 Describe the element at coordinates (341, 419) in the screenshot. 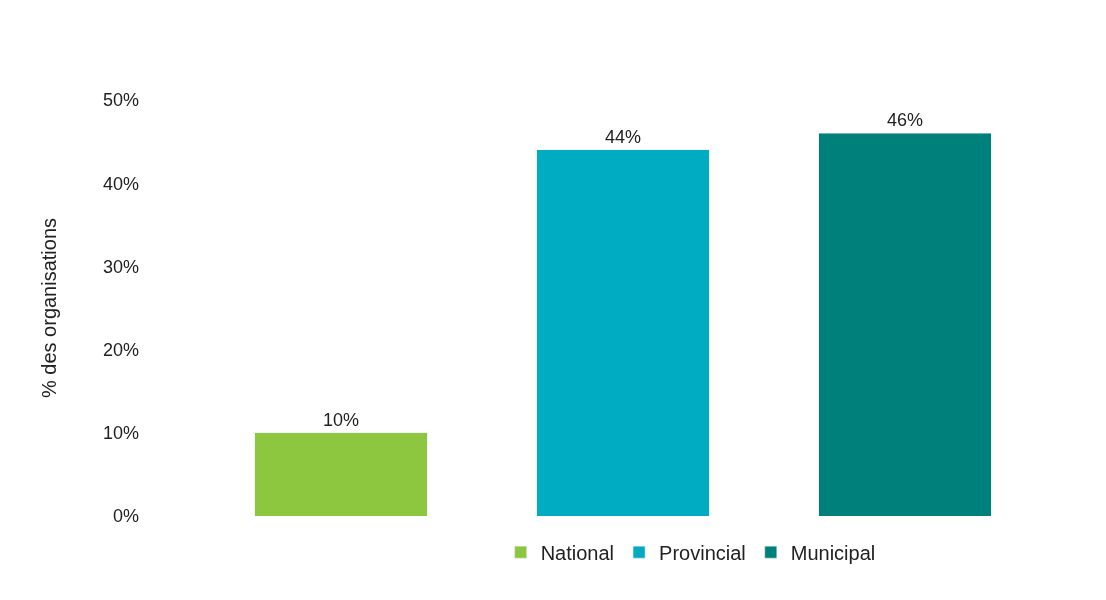

I see `data-label: 10%` at that location.